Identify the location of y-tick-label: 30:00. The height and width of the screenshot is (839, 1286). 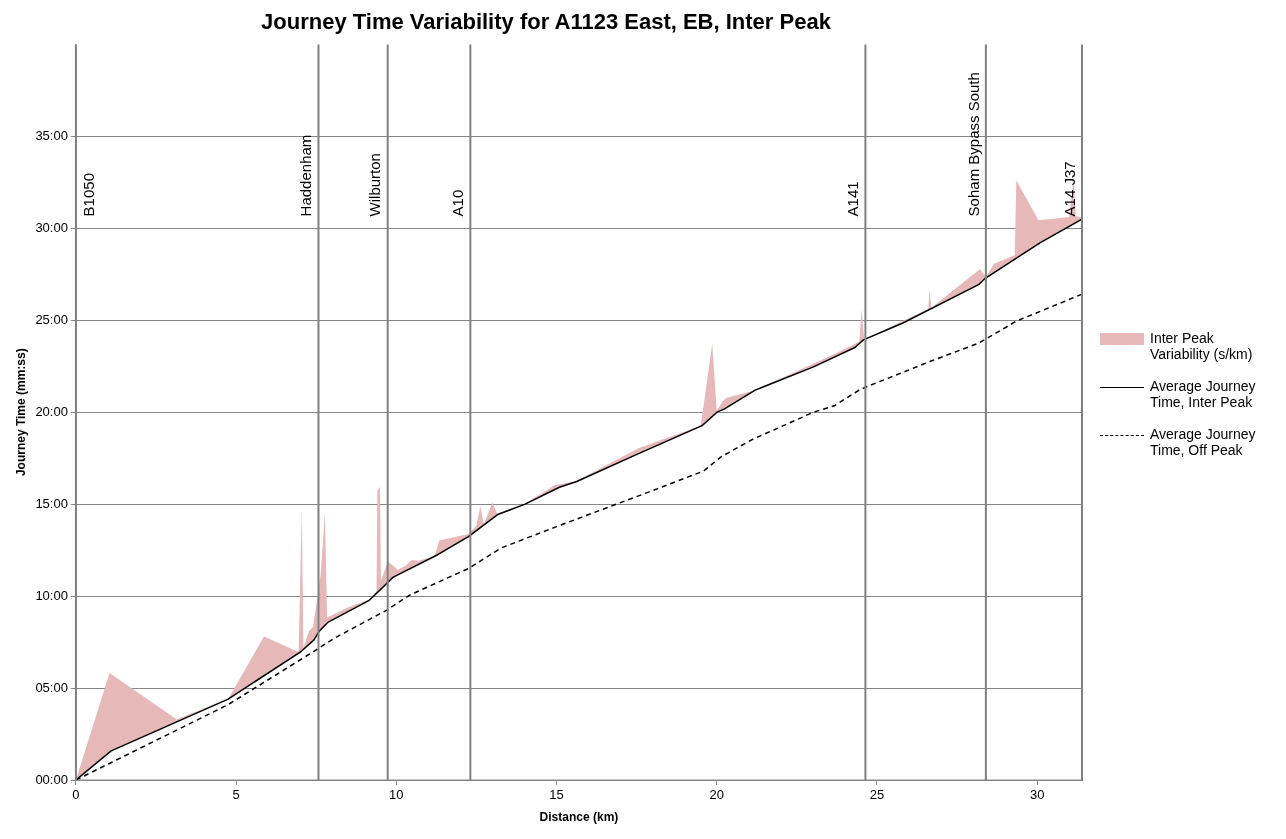
(51, 227).